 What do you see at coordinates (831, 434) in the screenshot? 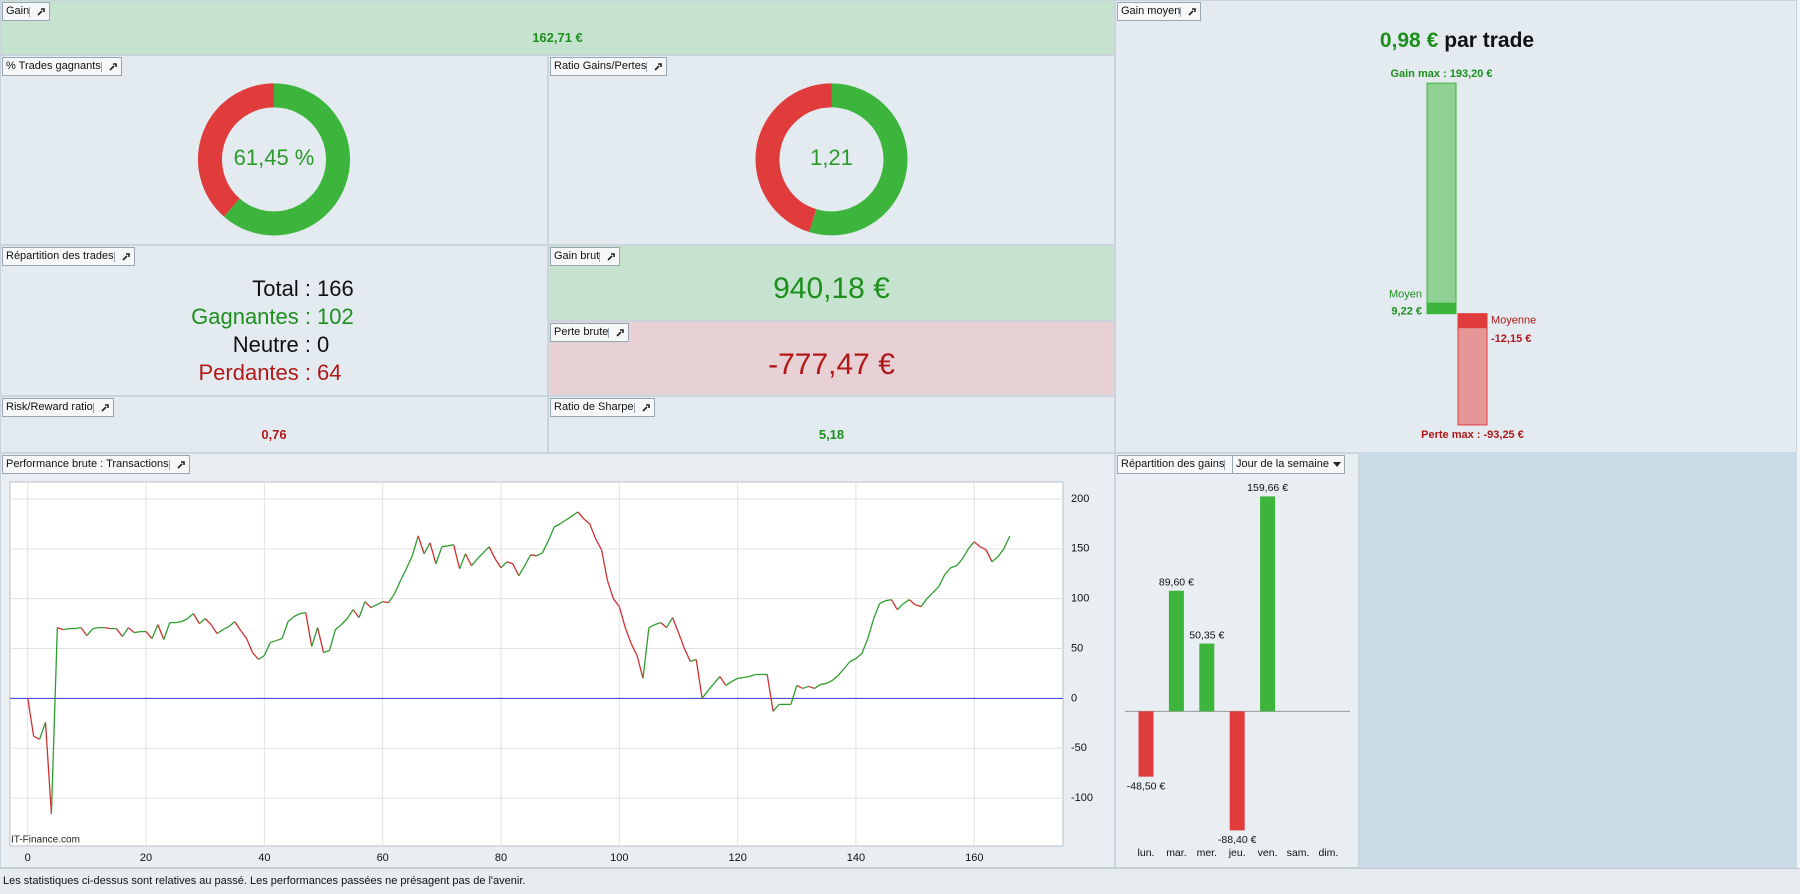
I see `sharpe-value: 5,18` at bounding box center [831, 434].